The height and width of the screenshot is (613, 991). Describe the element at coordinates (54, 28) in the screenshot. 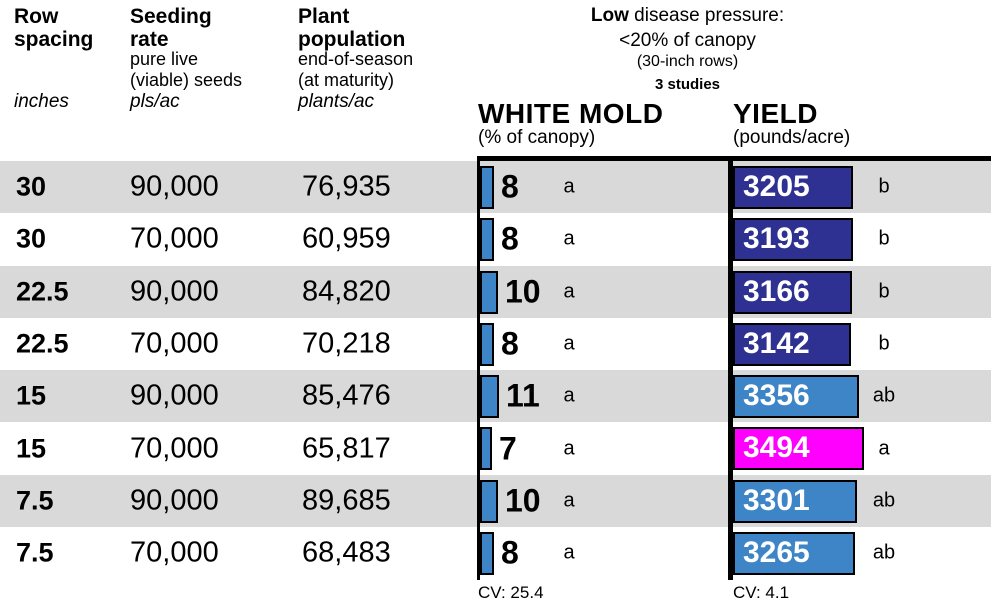

I see `col-header-row-spacing: Row spacing` at that location.